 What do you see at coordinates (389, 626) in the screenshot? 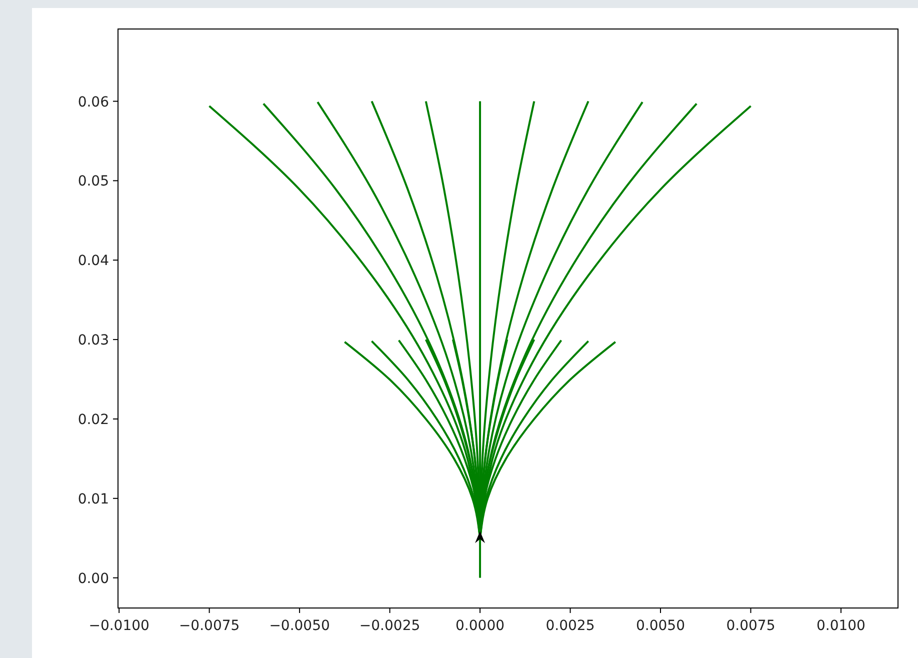
I see `x-tick-label: −0.0025` at bounding box center [389, 626].